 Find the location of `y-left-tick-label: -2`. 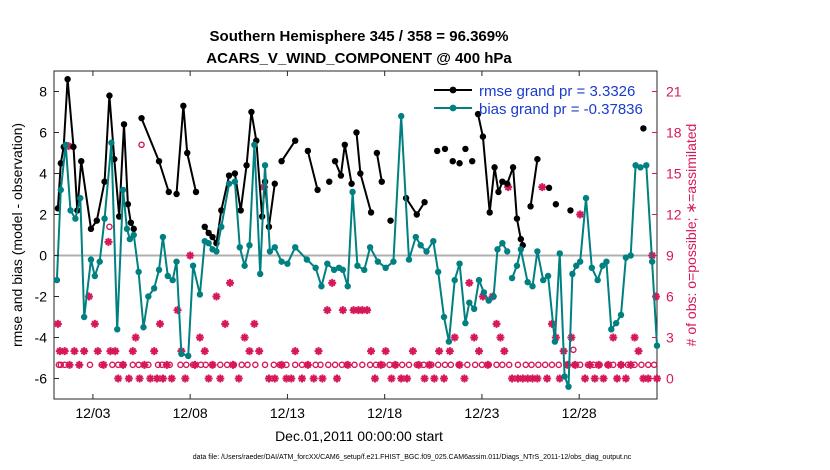

y-left-tick-label: -2 is located at coordinates (41, 297).